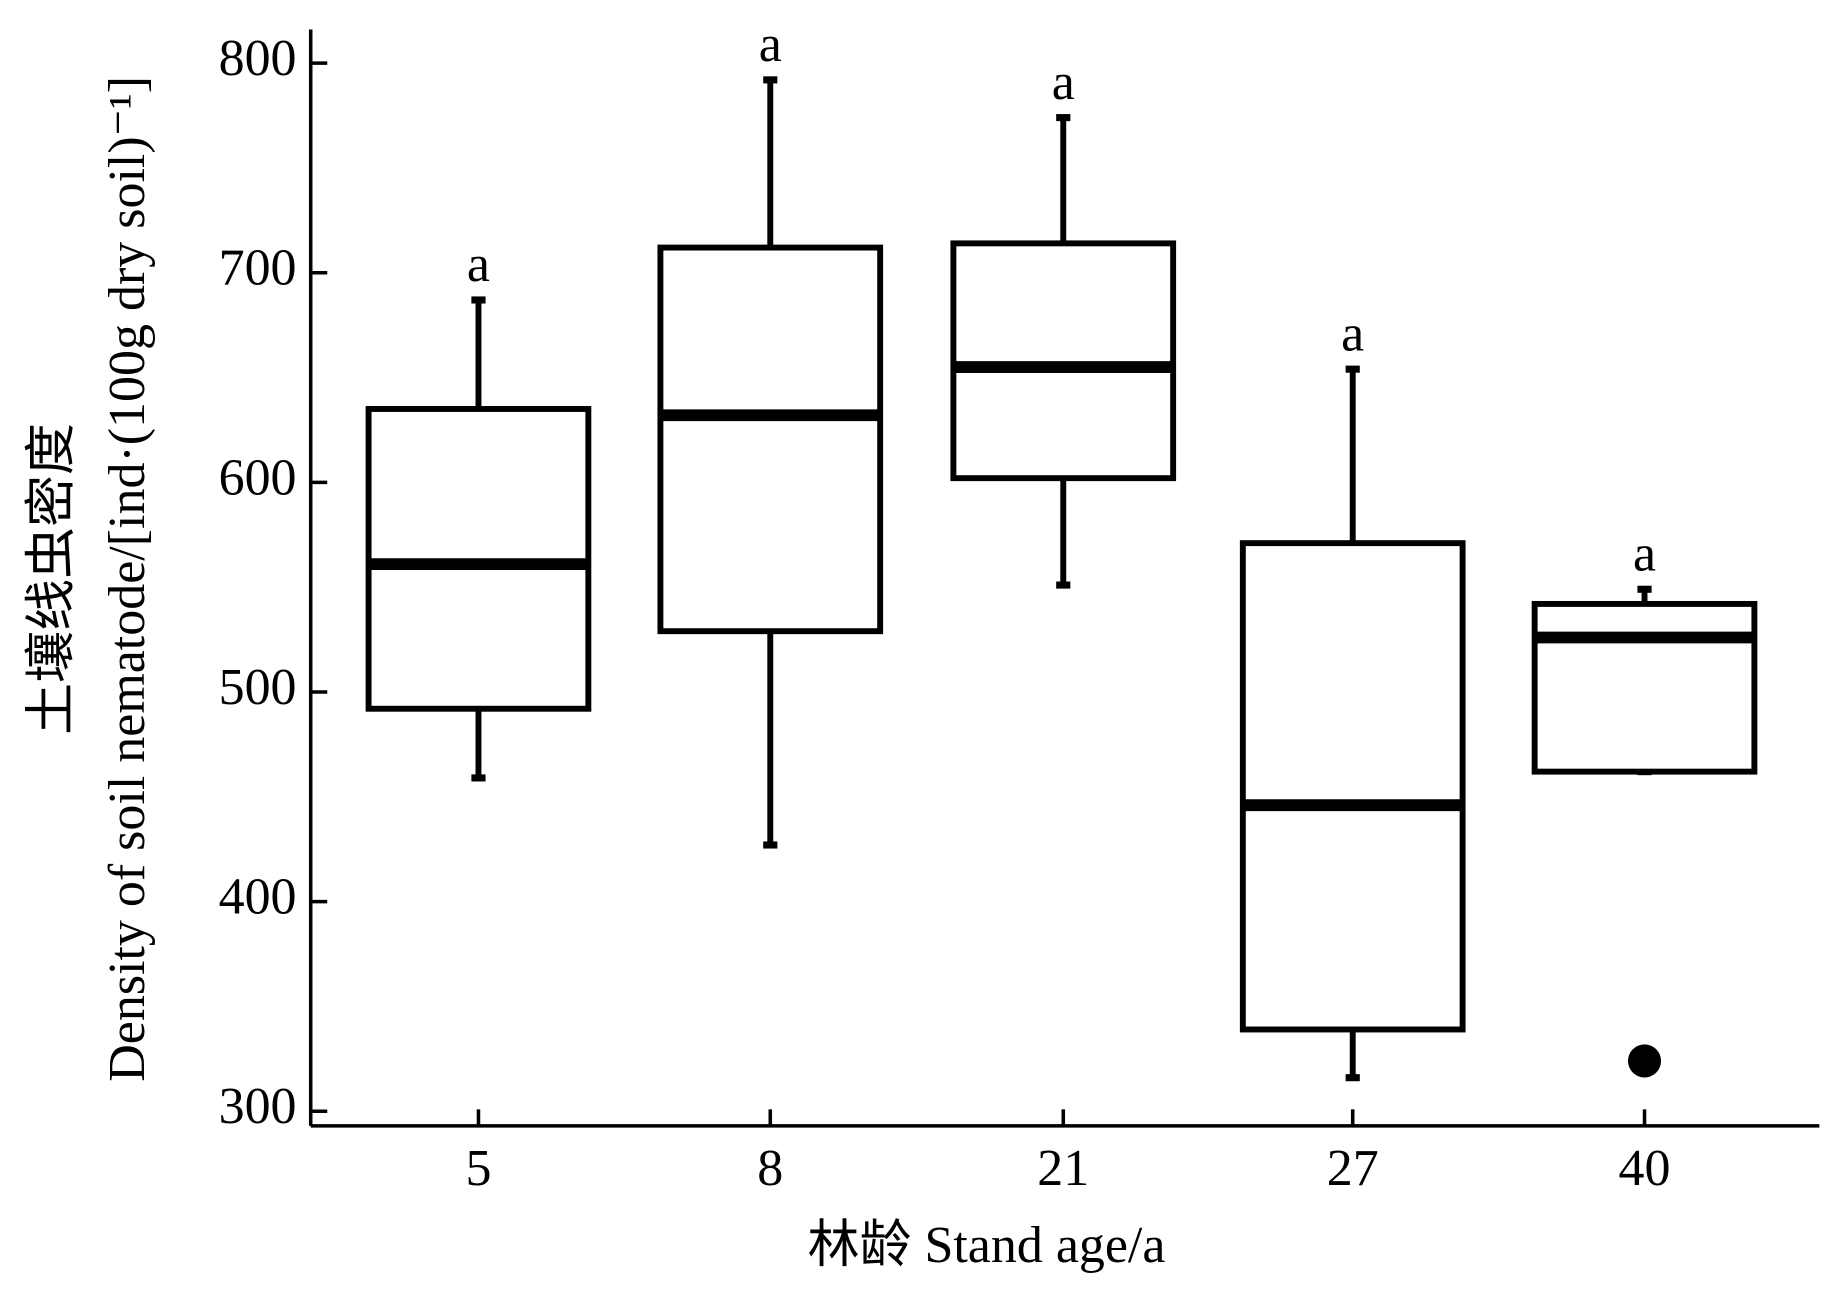 The height and width of the screenshot is (1299, 1843). I want to click on x-tick-label: 40, so click(1645, 1168).